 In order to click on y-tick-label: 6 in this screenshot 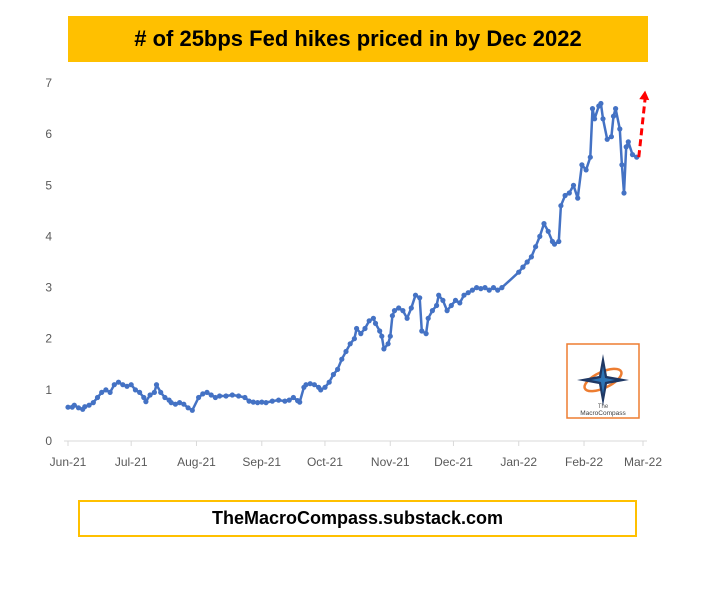, I will do `click(48, 134)`.